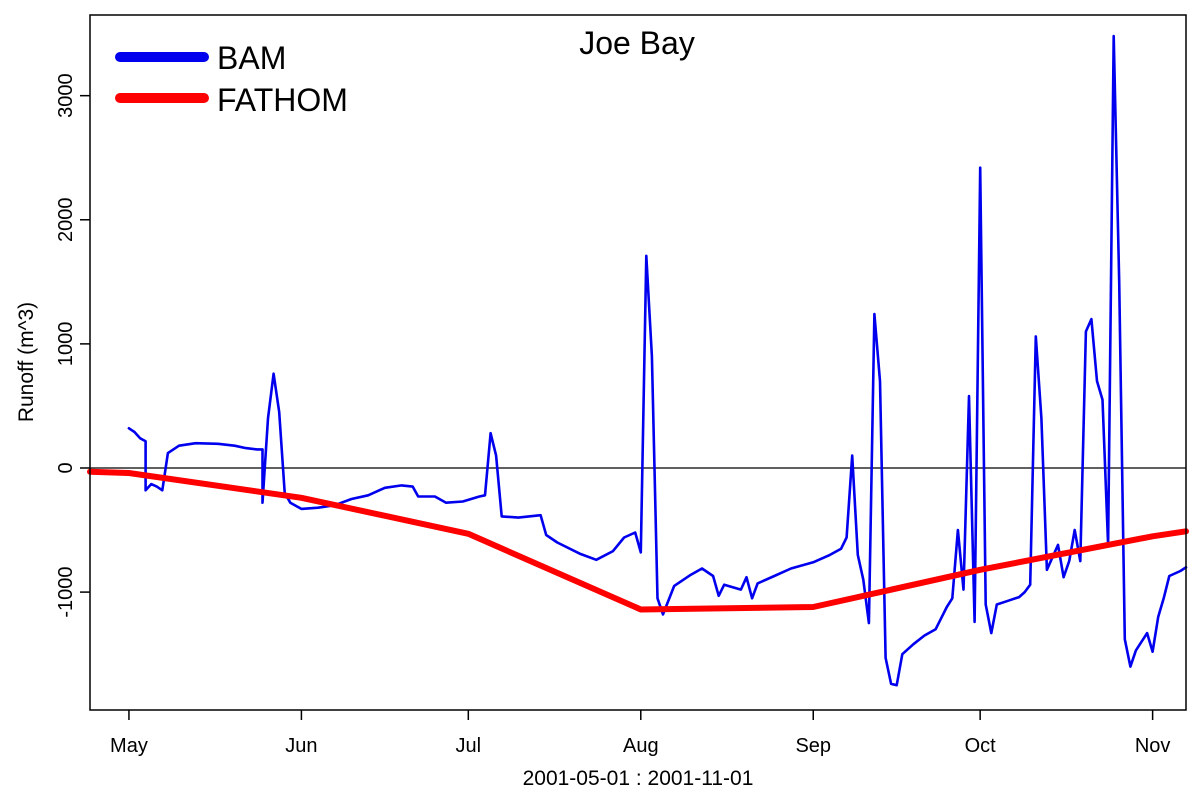  What do you see at coordinates (66, 592) in the screenshot?
I see `y-tick-label: -1000` at bounding box center [66, 592].